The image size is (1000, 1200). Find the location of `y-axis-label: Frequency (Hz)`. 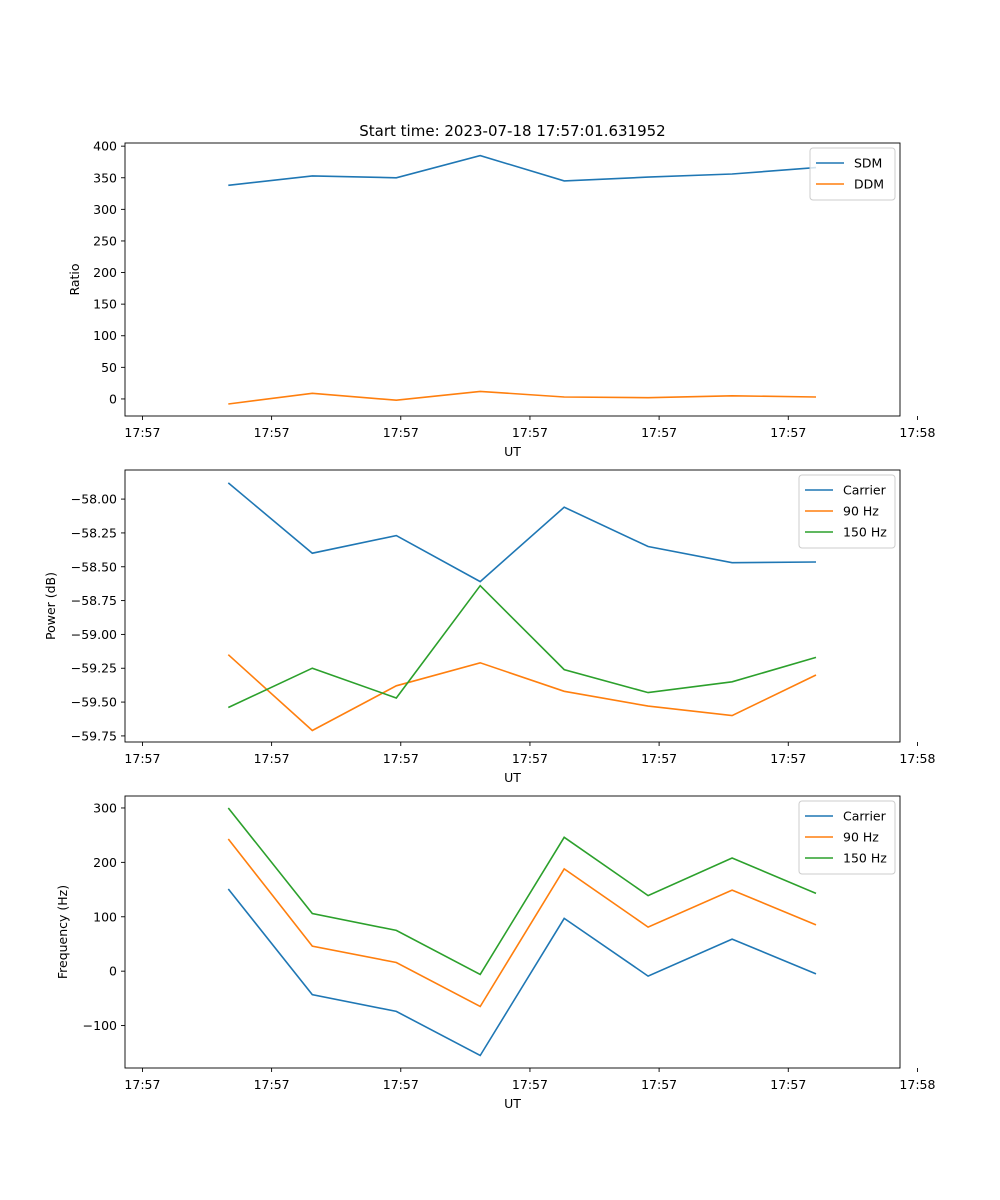

y-axis-label: Frequency (Hz) is located at coordinates (62, 932).